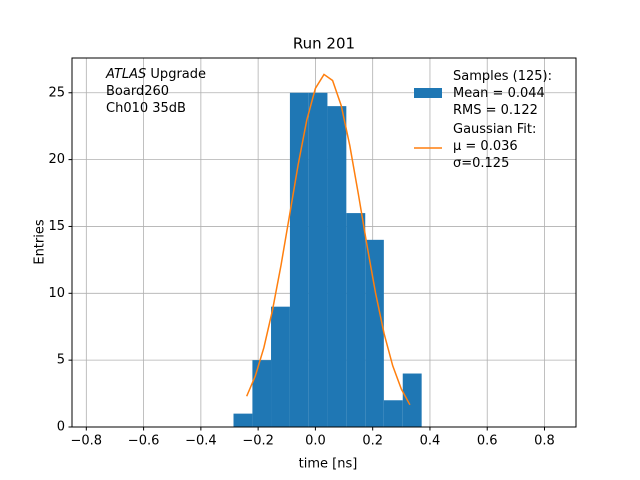 This screenshot has height=480, width=640. I want to click on y-tick-label: 25, so click(56, 92).